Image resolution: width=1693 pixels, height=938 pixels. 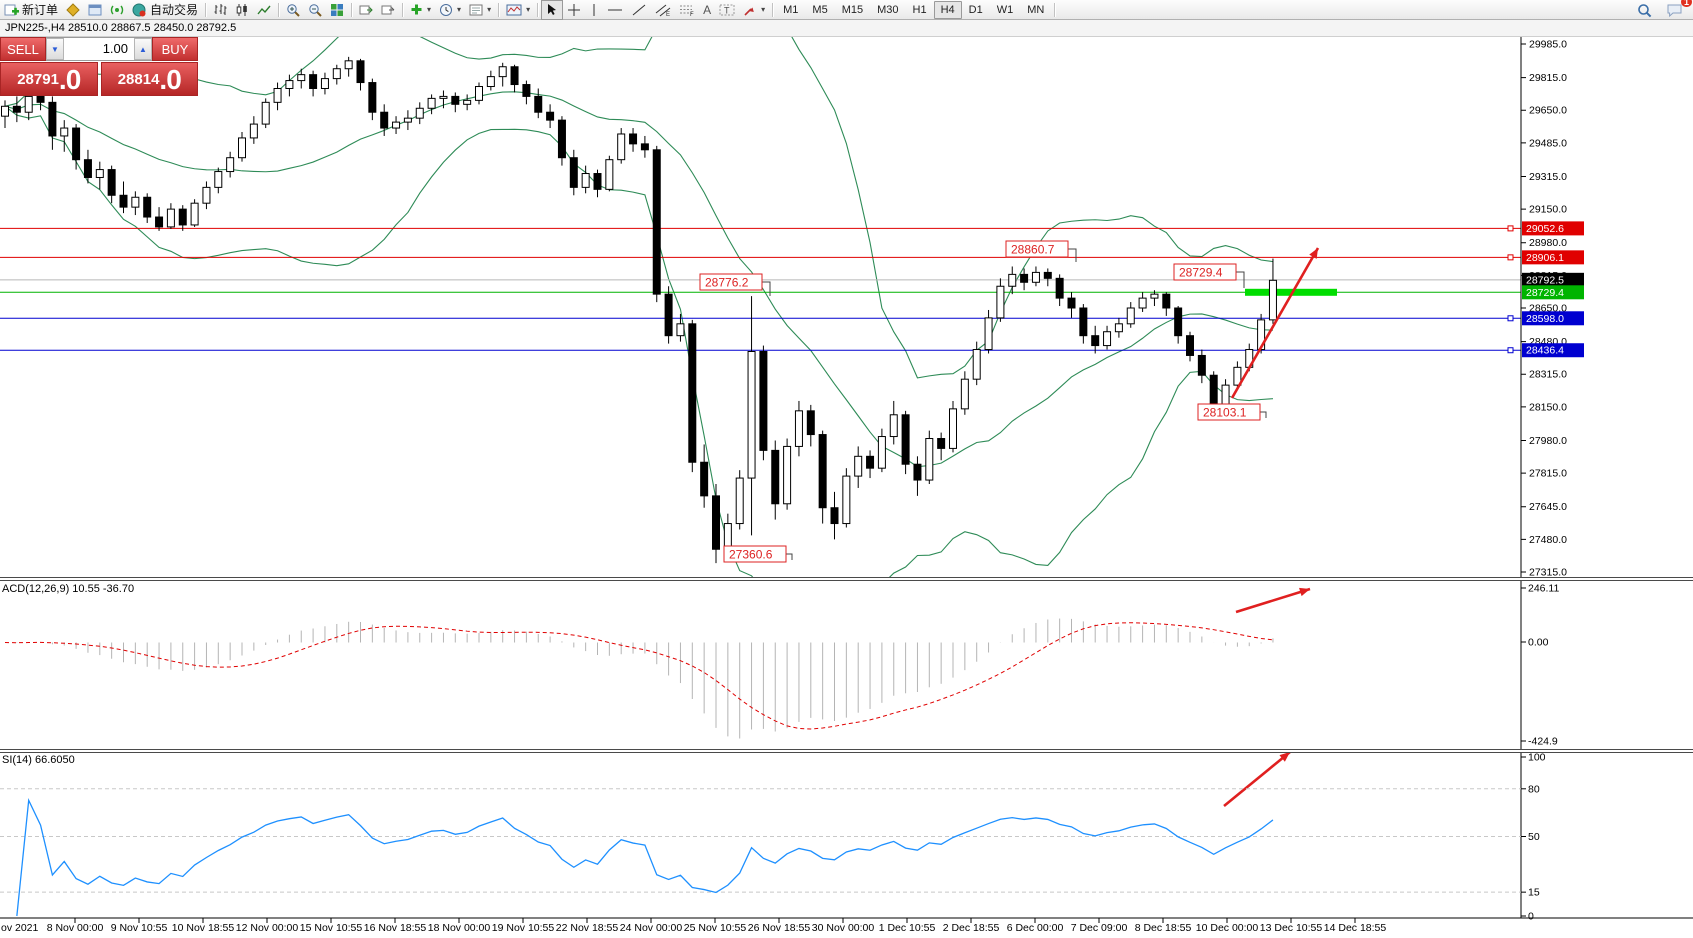 What do you see at coordinates (1548, 78) in the screenshot?
I see `svg-text: 29815.0` at bounding box center [1548, 78].